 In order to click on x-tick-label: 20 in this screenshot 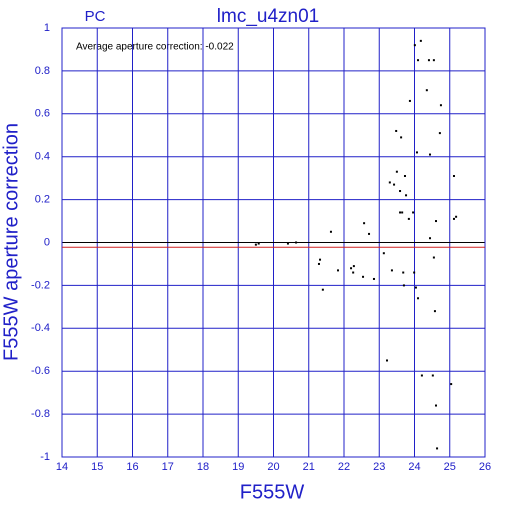, I will do `click(273, 467)`.